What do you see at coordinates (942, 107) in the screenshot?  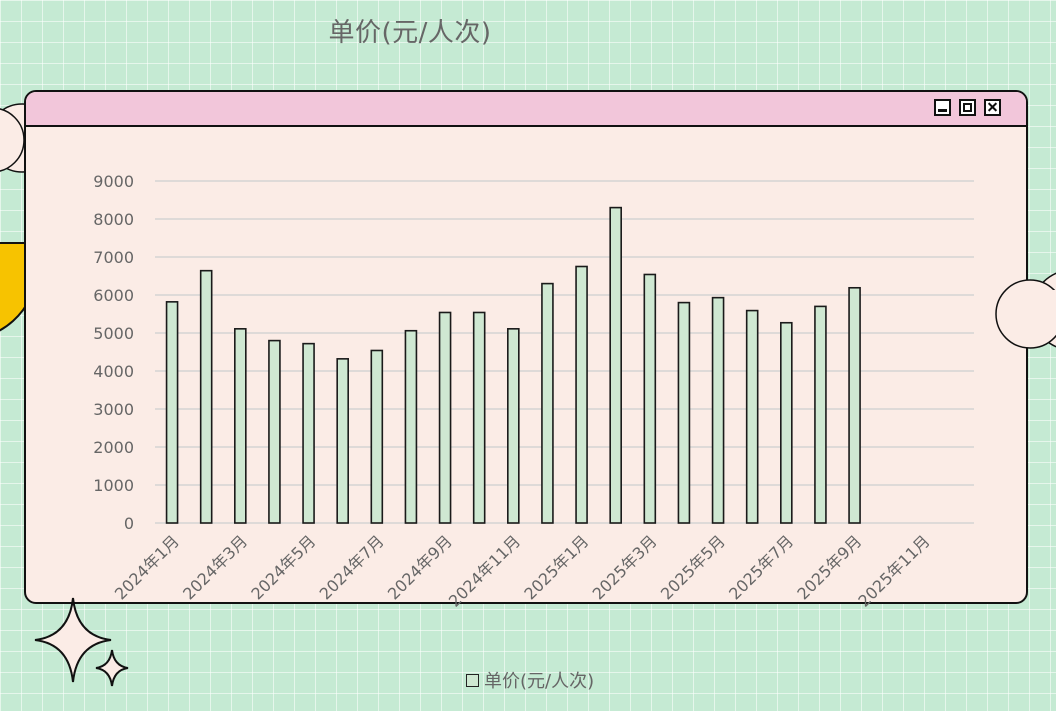 I see `minimize-icon` at bounding box center [942, 107].